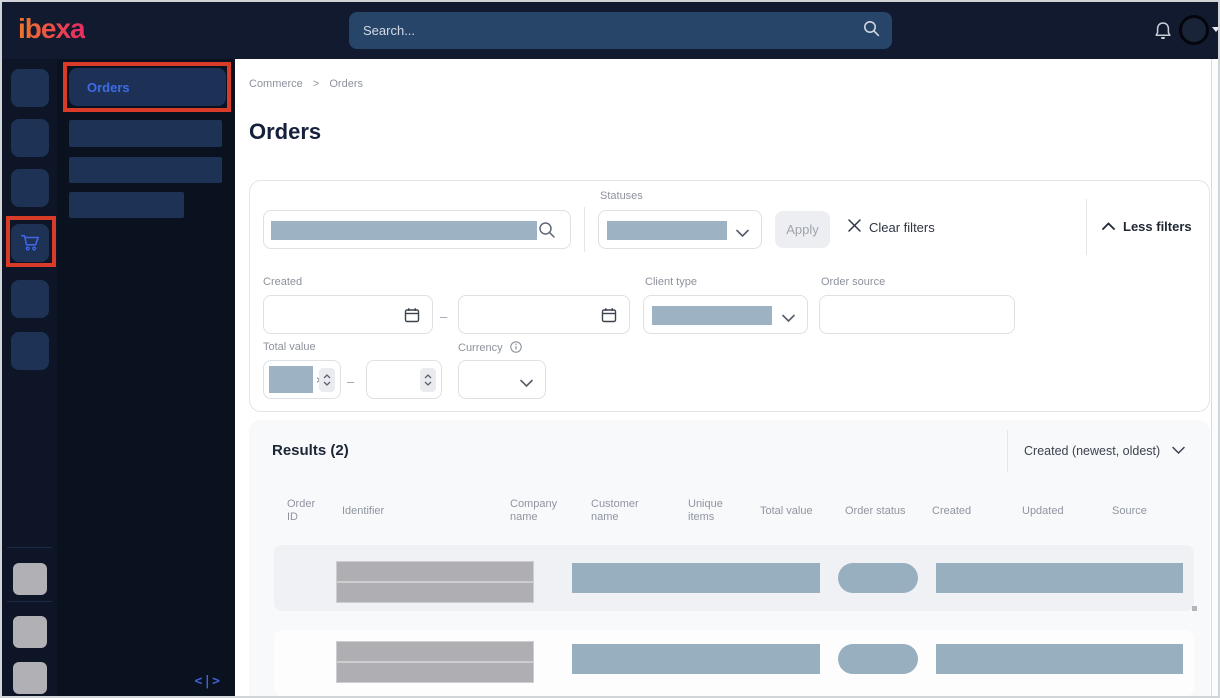 This screenshot has height=698, width=1220. I want to click on created-label: Created, so click(283, 282).